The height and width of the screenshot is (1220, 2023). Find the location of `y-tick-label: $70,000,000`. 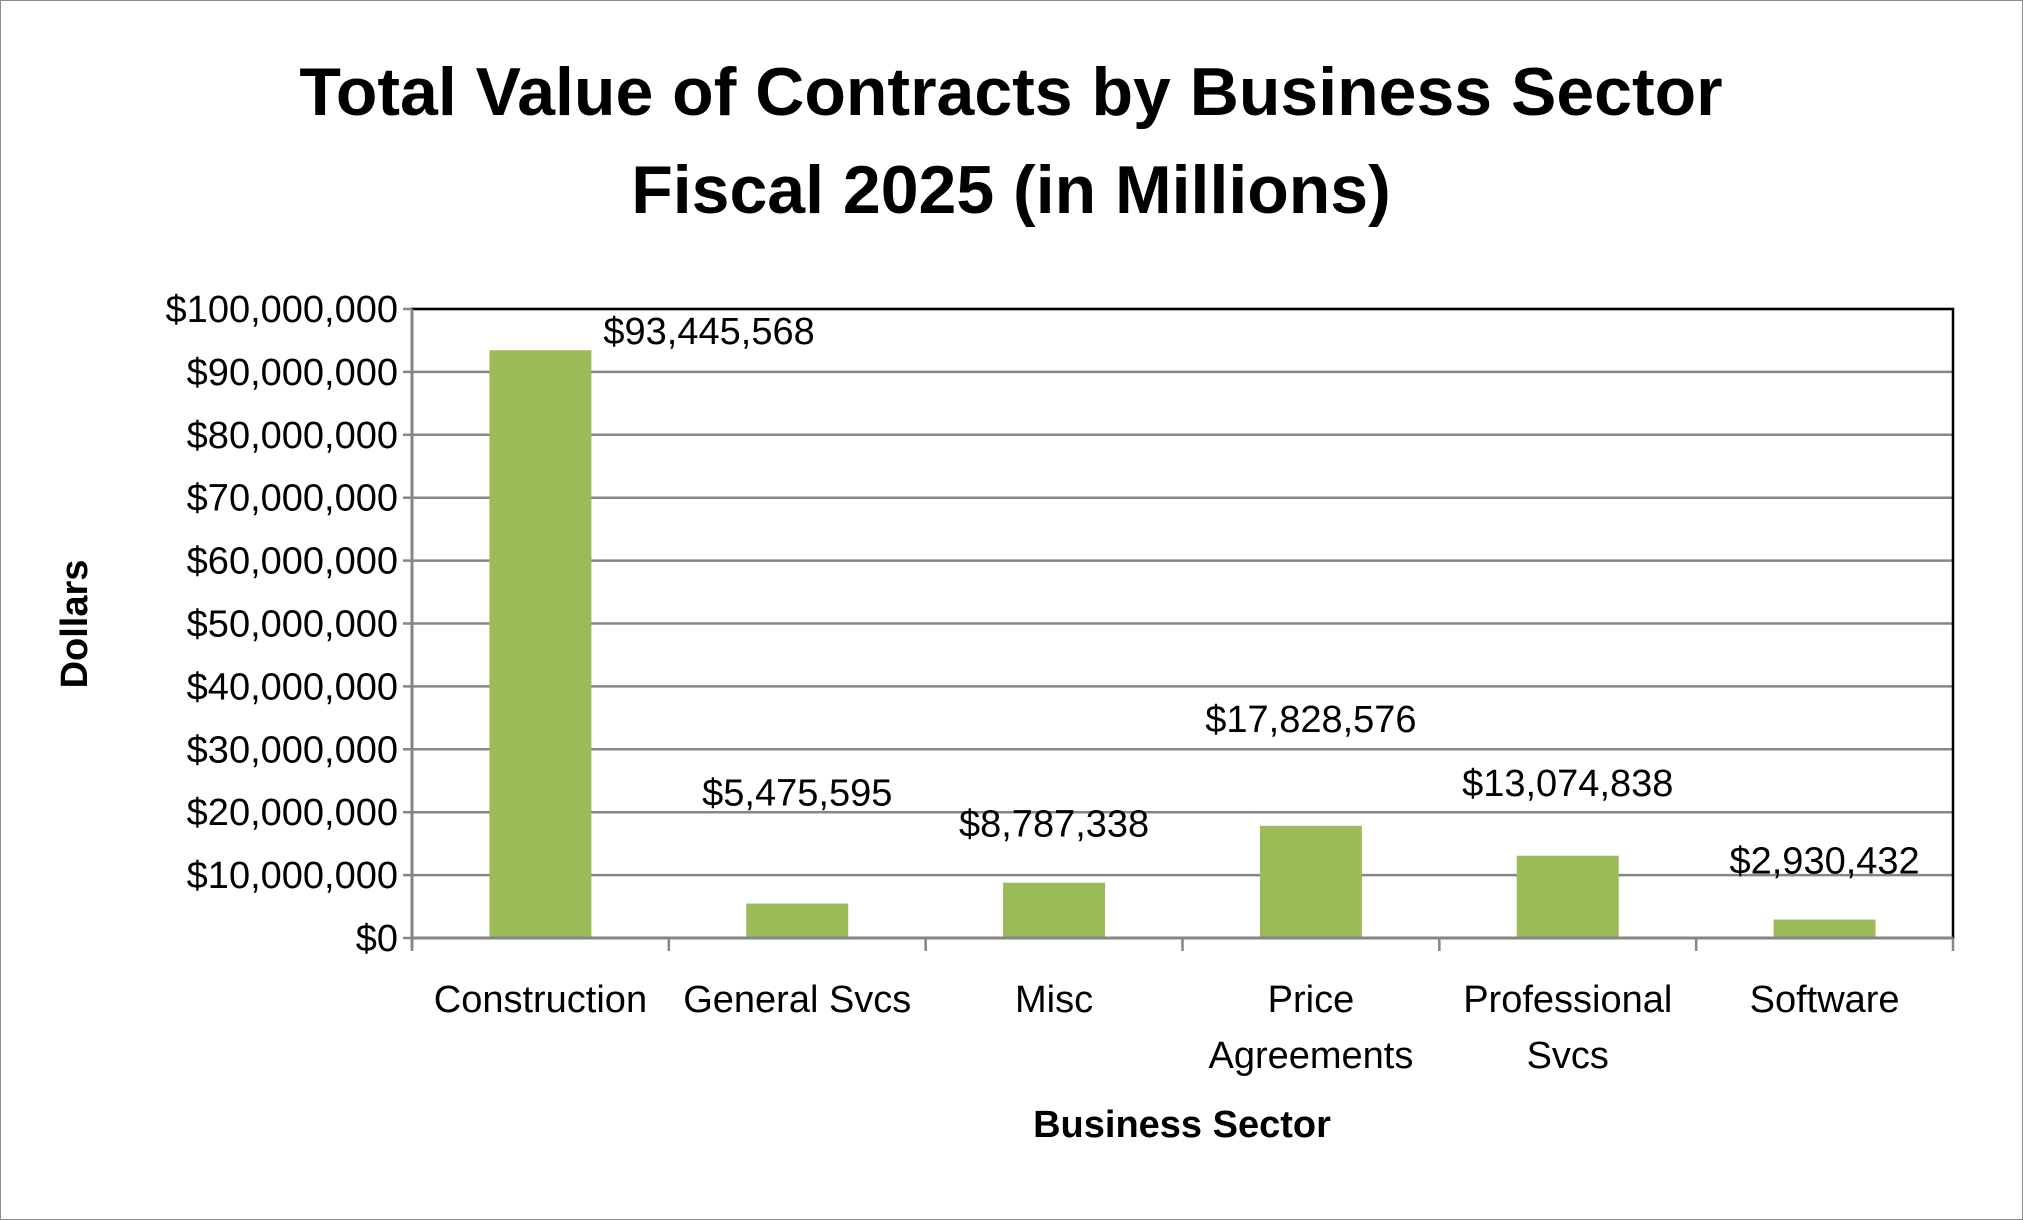

y-tick-label: $70,000,000 is located at coordinates (292, 499).